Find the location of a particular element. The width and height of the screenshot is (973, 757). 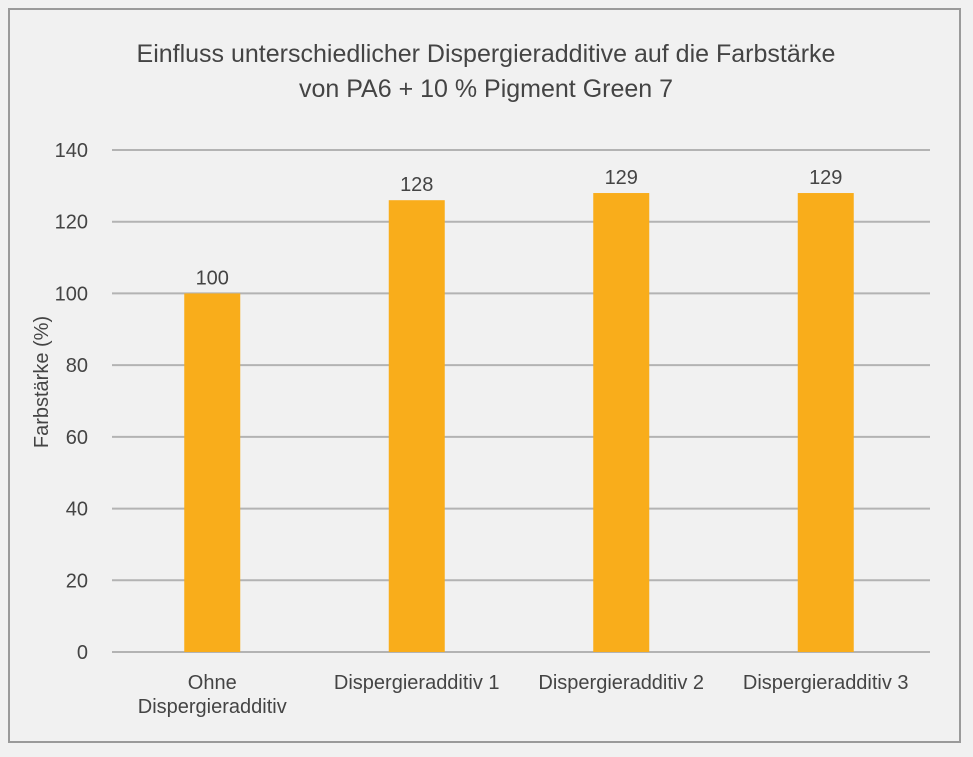

x-category-label: Dispergieradditiv is located at coordinates (212, 707).